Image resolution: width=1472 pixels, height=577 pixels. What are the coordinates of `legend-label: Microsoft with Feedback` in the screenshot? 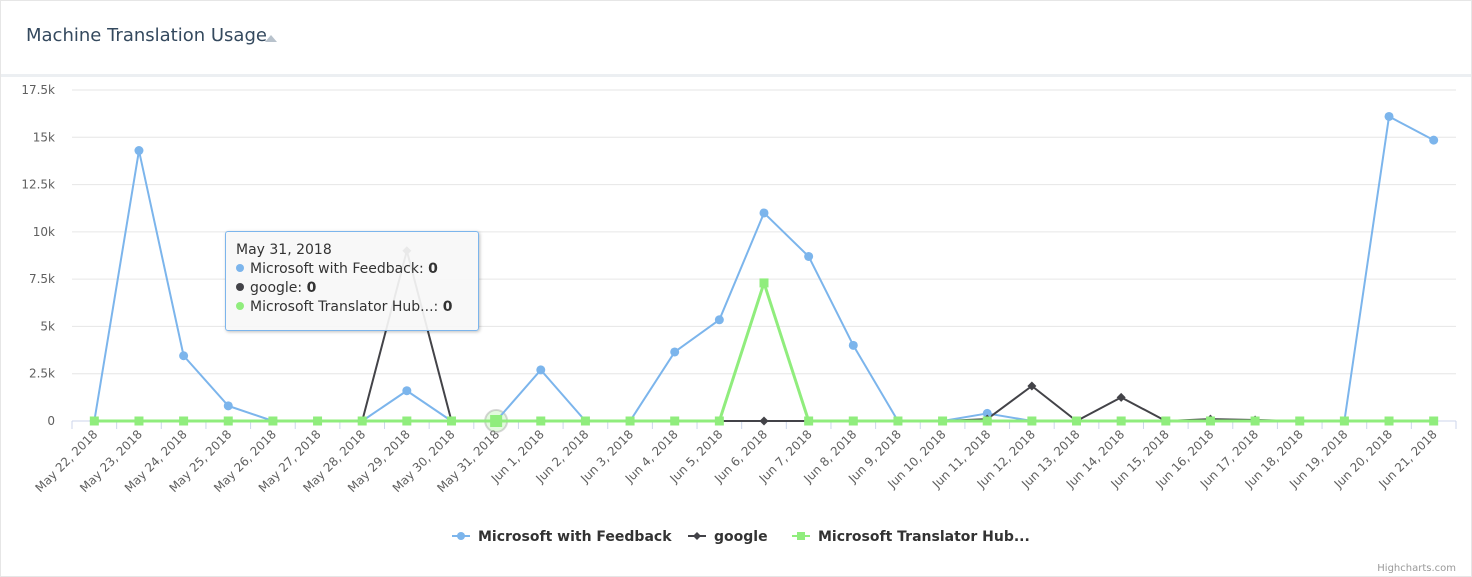 It's located at (575, 537).